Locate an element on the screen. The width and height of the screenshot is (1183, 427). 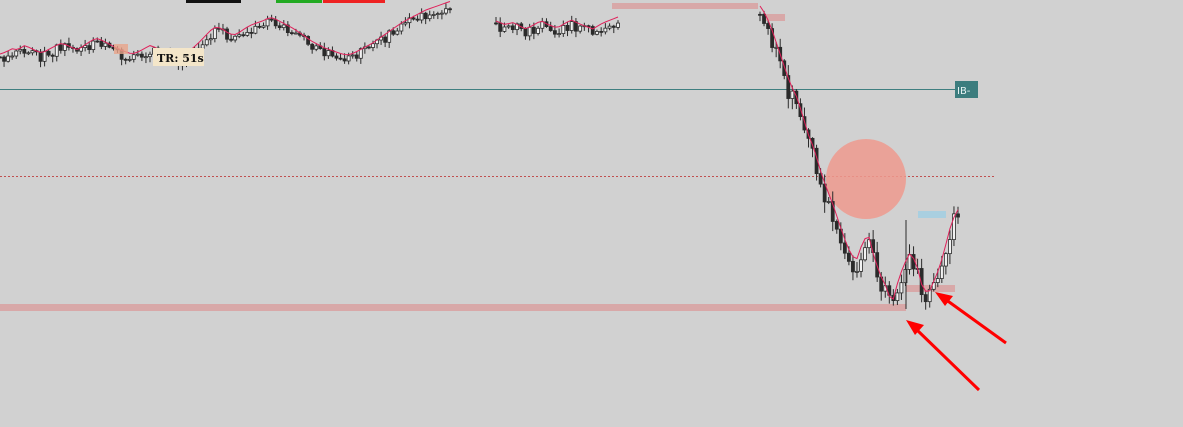
top-resistance-zone is located at coordinates (685, 6).